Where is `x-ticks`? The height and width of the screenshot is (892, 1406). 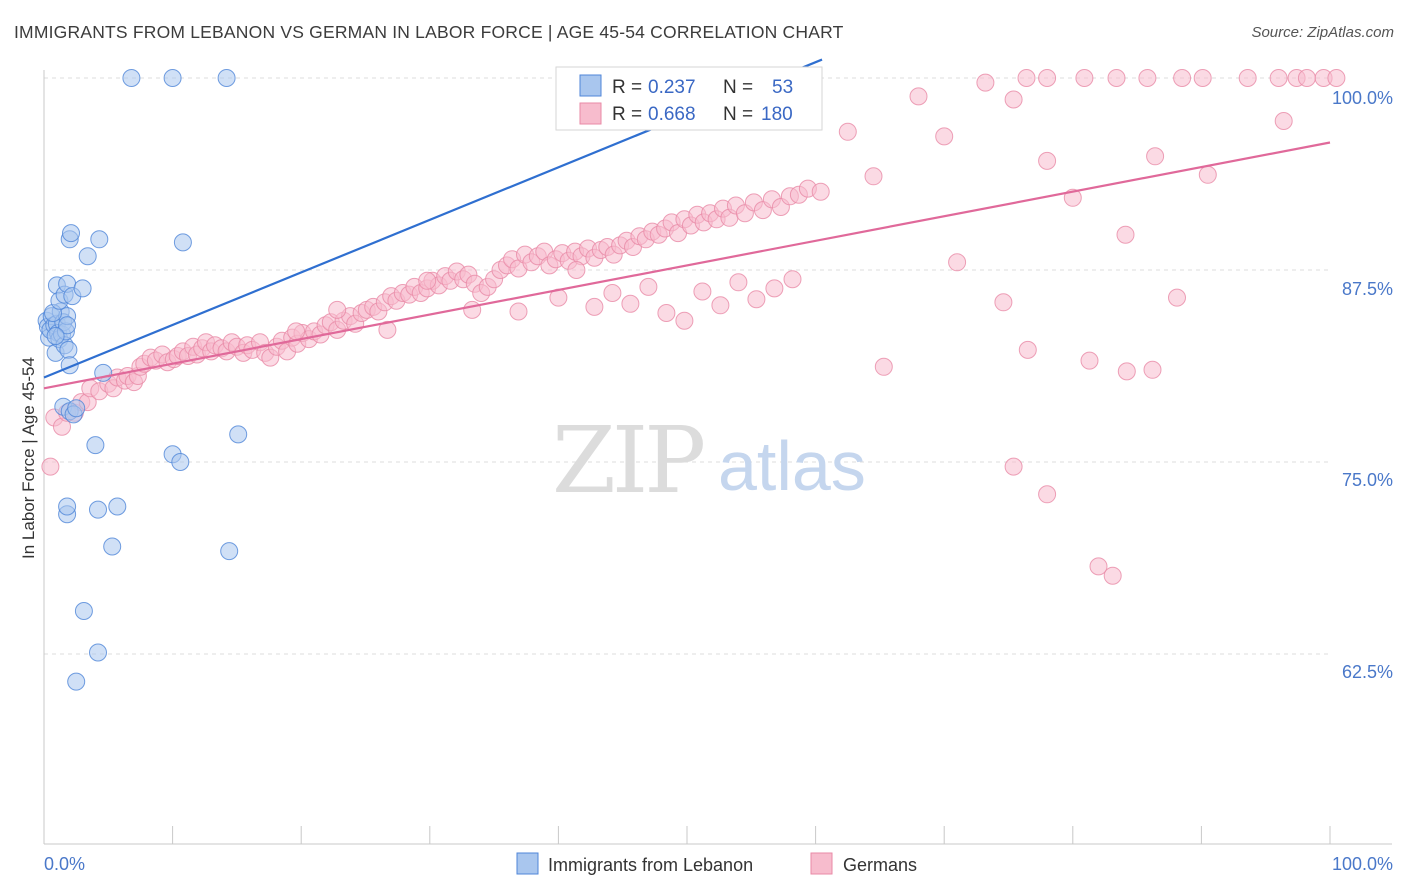
x-ticks is located at coordinates (751, 835).